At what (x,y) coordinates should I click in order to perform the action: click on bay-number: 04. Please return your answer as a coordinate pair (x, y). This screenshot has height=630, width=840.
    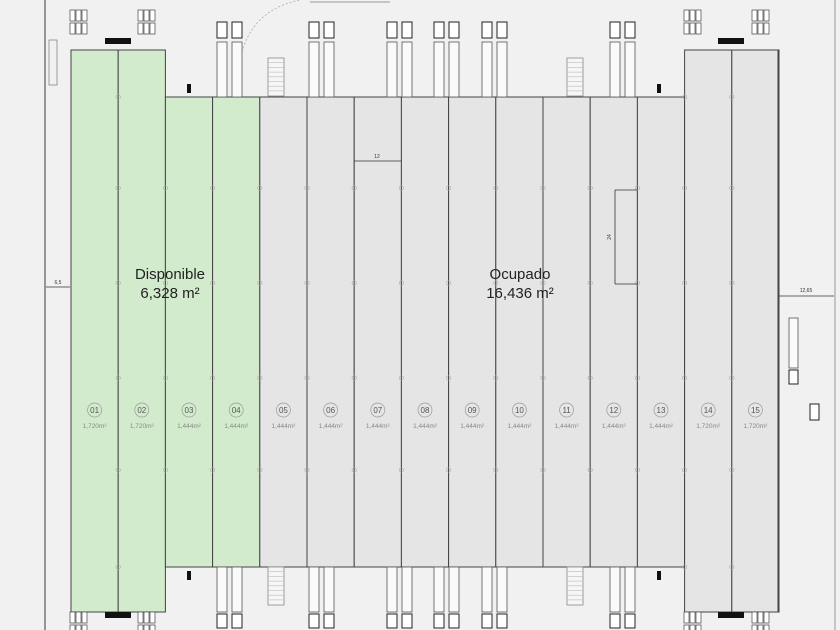
    Looking at the image, I should click on (236, 410).